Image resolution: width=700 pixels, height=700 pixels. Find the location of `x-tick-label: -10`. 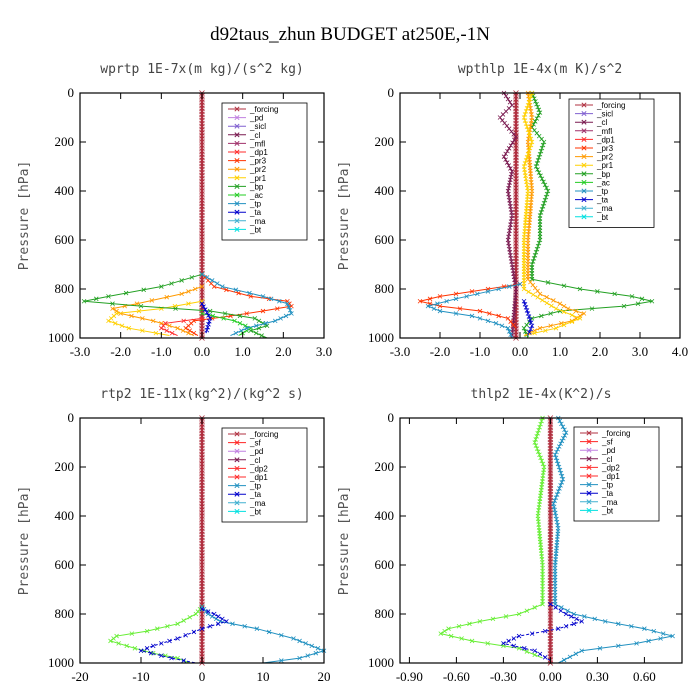

x-tick-label: -10 is located at coordinates (140, 676).